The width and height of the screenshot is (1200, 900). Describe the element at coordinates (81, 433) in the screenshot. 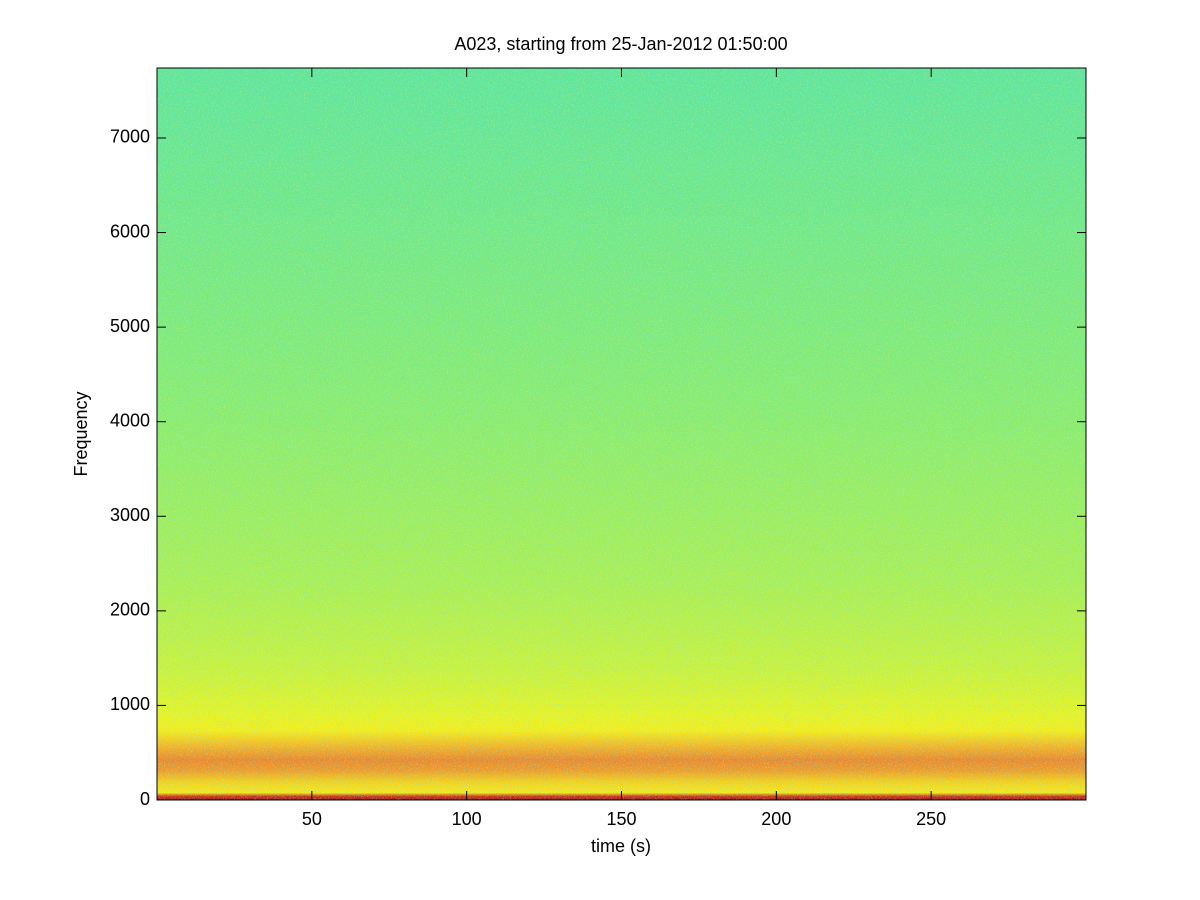

I see `y-axis-label: Frequency` at that location.